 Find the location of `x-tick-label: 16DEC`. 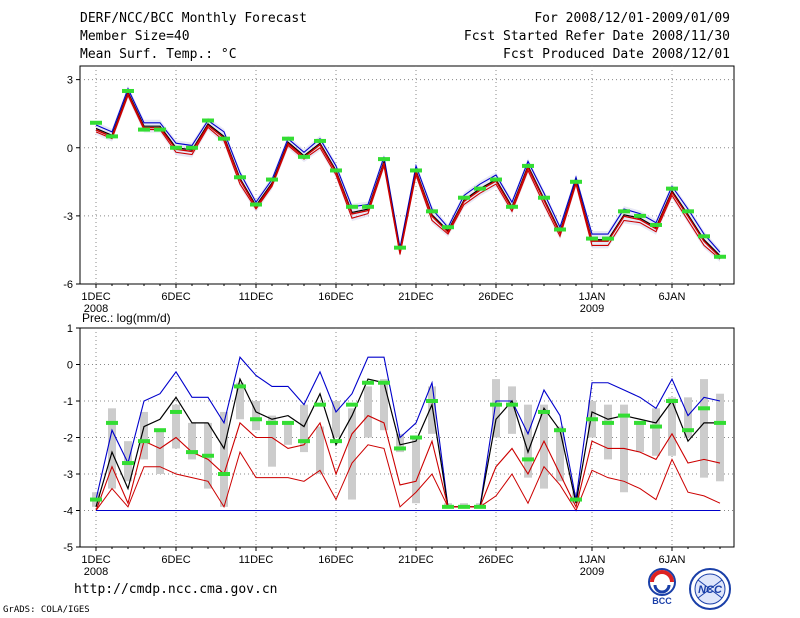

x-tick-label: 16DEC is located at coordinates (336, 560).